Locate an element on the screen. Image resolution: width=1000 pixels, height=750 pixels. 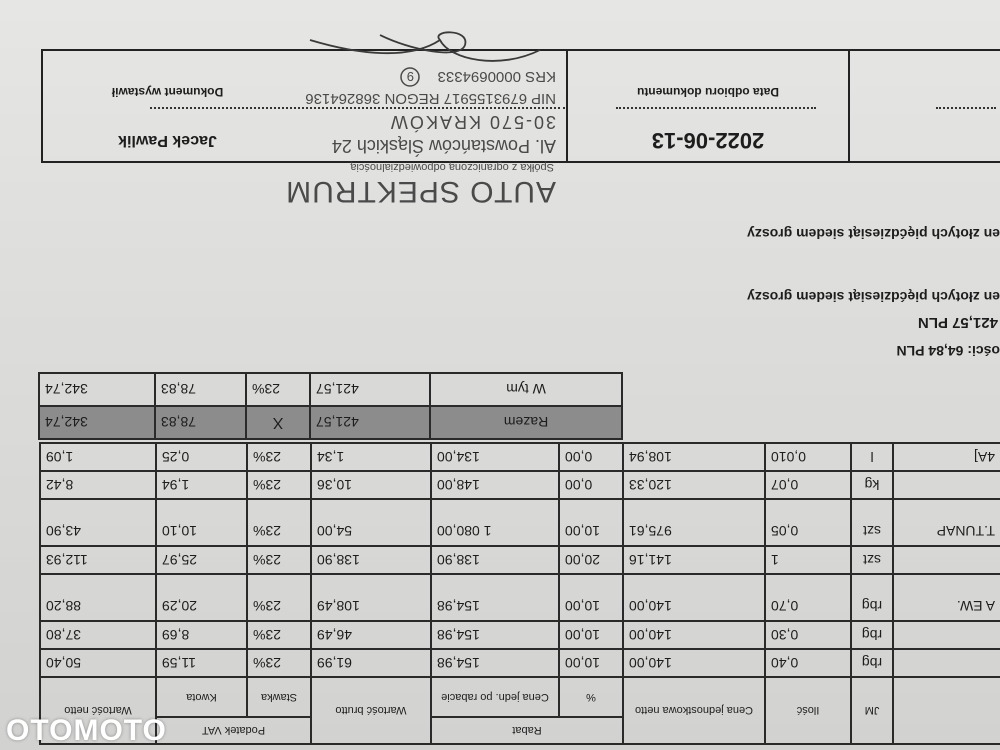
total-label: Razem is located at coordinates (526, 422).